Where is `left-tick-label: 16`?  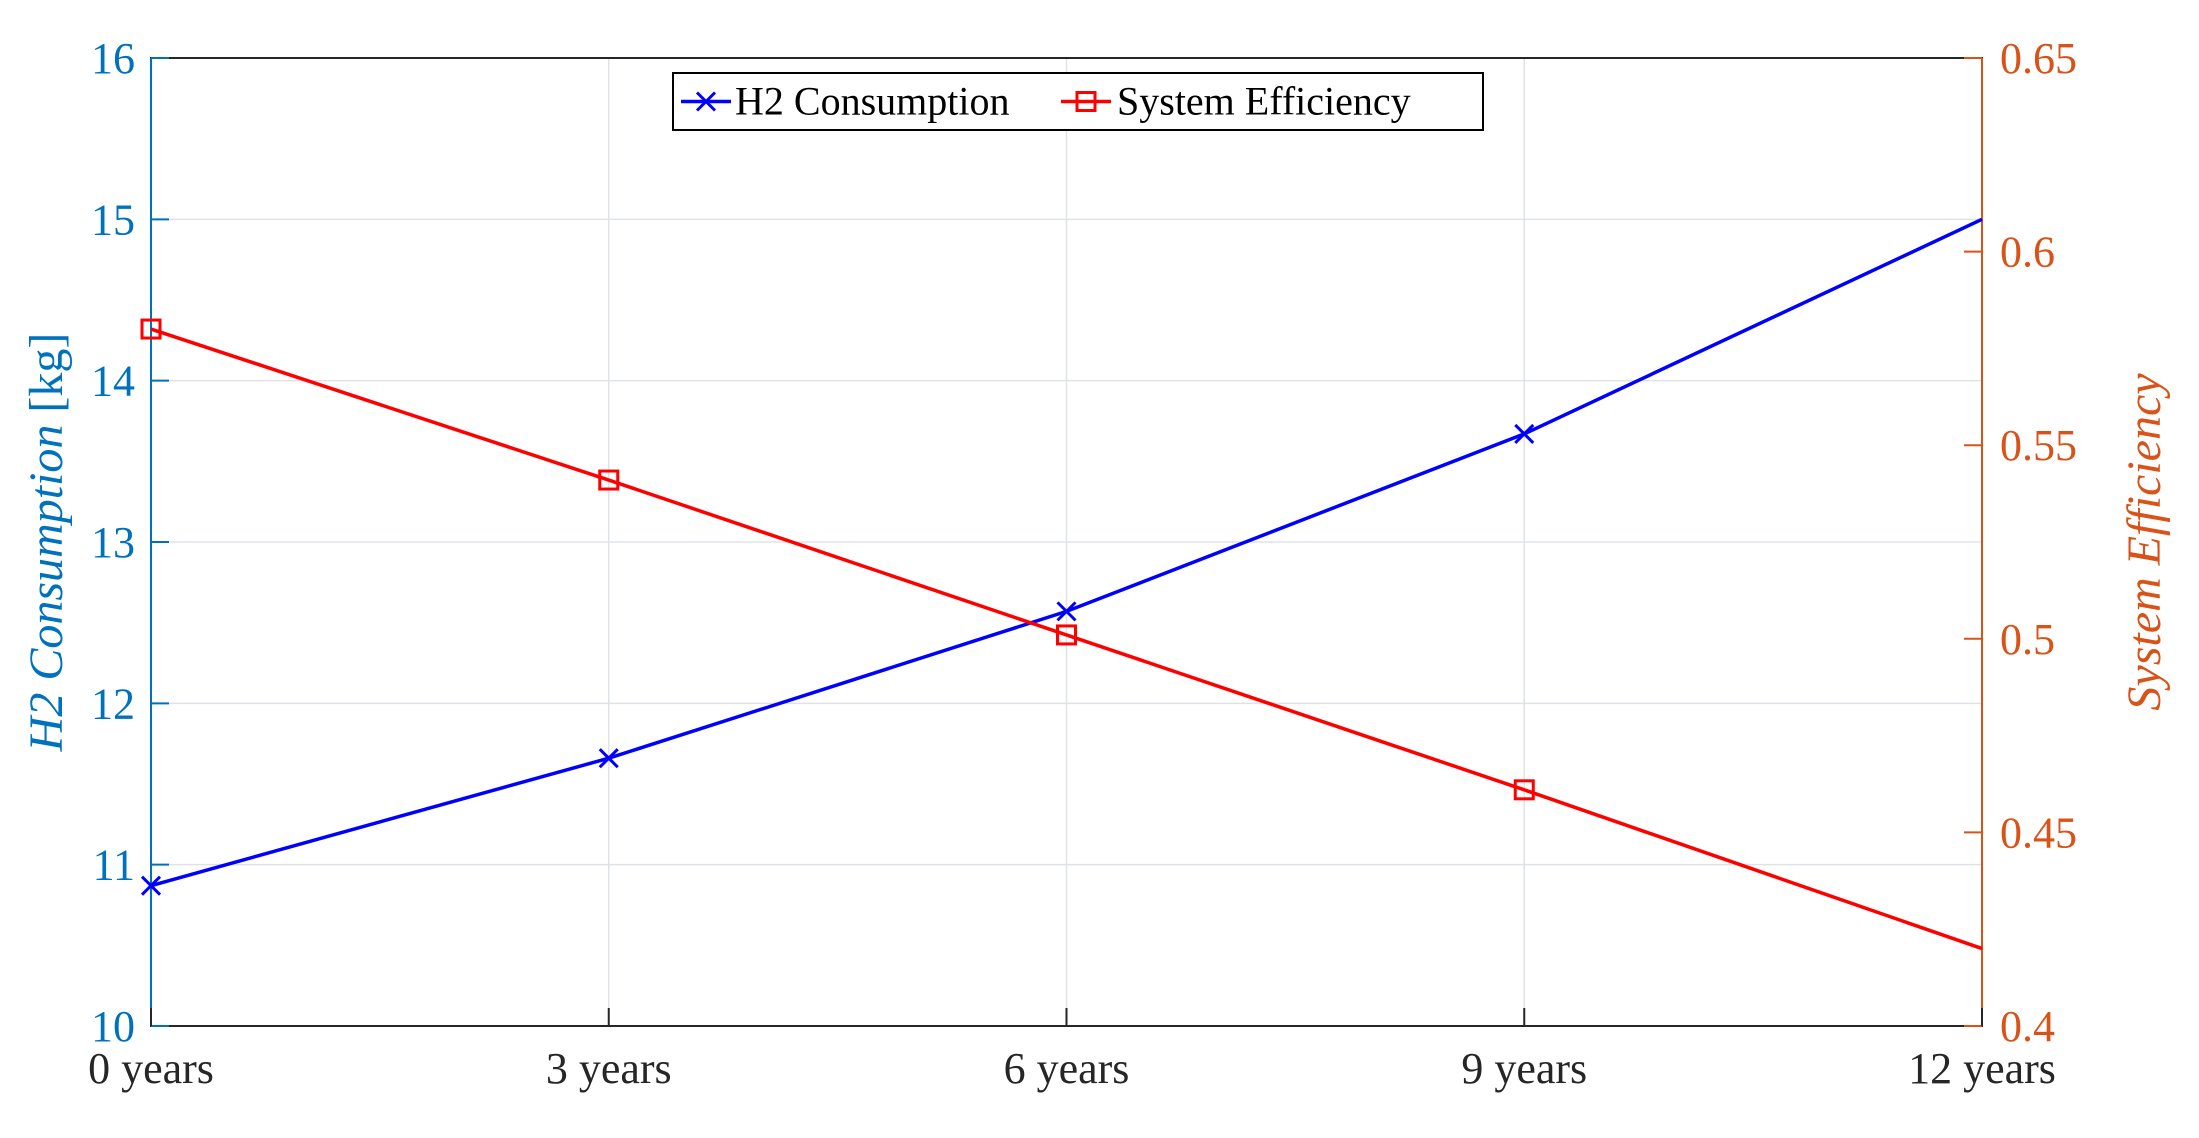 left-tick-label: 16 is located at coordinates (113, 58).